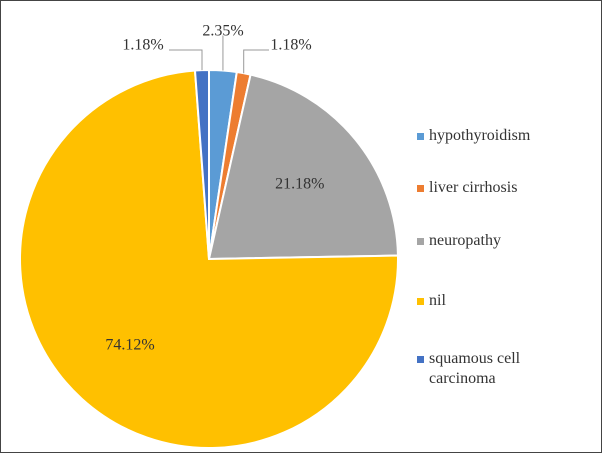  Describe the element at coordinates (129, 344) in the screenshot. I see `data-label: 74.12%` at that location.